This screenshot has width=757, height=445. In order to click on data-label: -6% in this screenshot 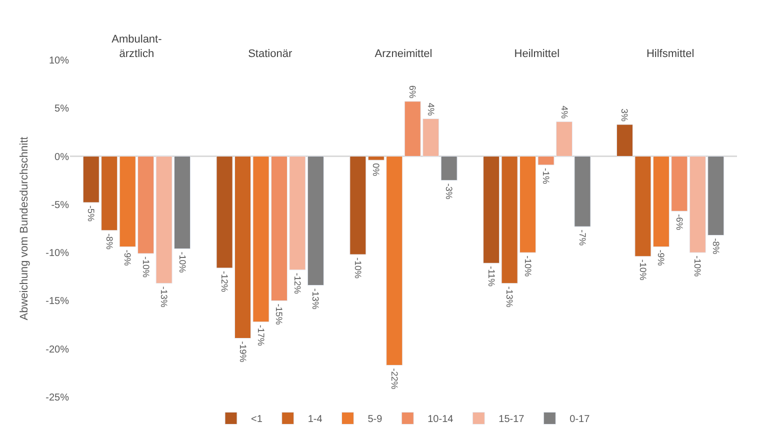, I will do `click(679, 222)`.